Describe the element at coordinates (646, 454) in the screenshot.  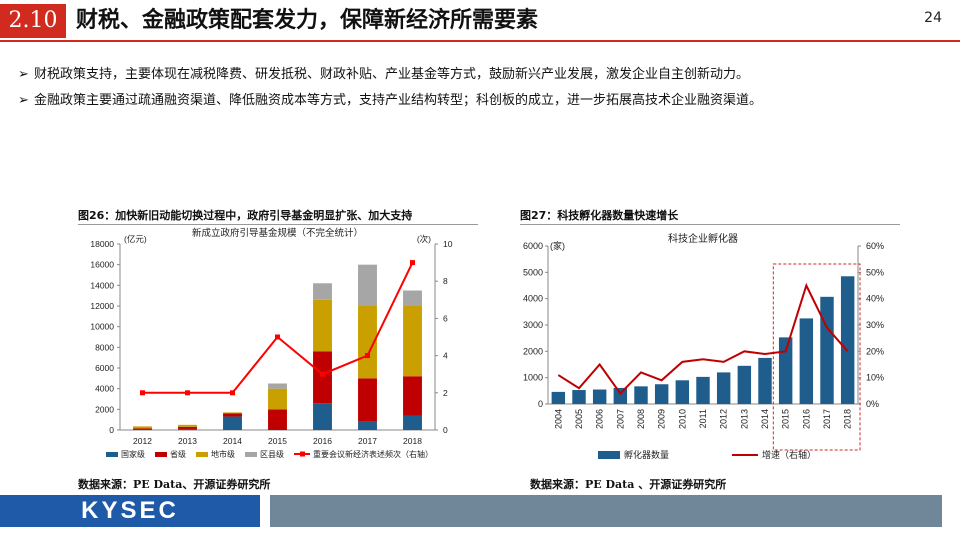
I see `legend-label: 孵化器数量` at that location.